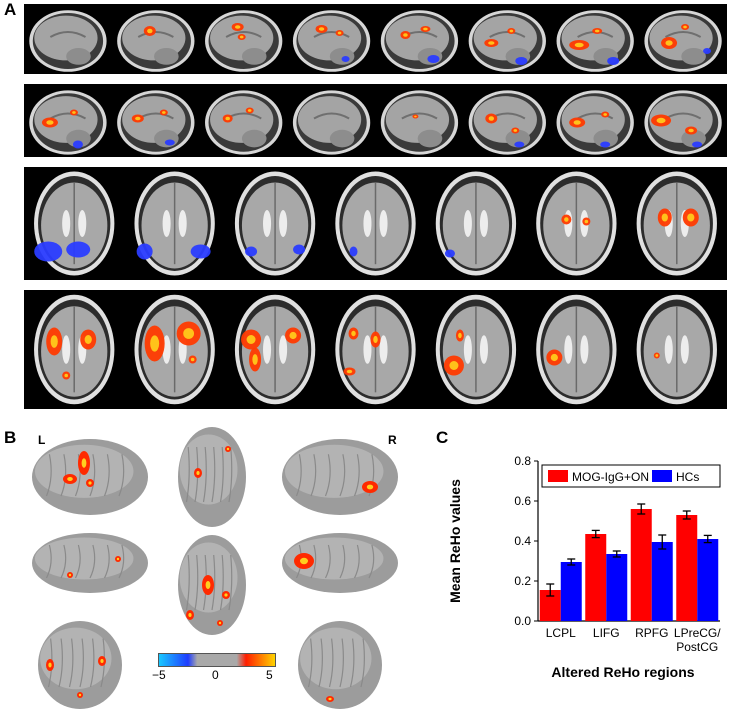 The width and height of the screenshot is (736, 719). I want to click on panel-c-label: C, so click(442, 437).